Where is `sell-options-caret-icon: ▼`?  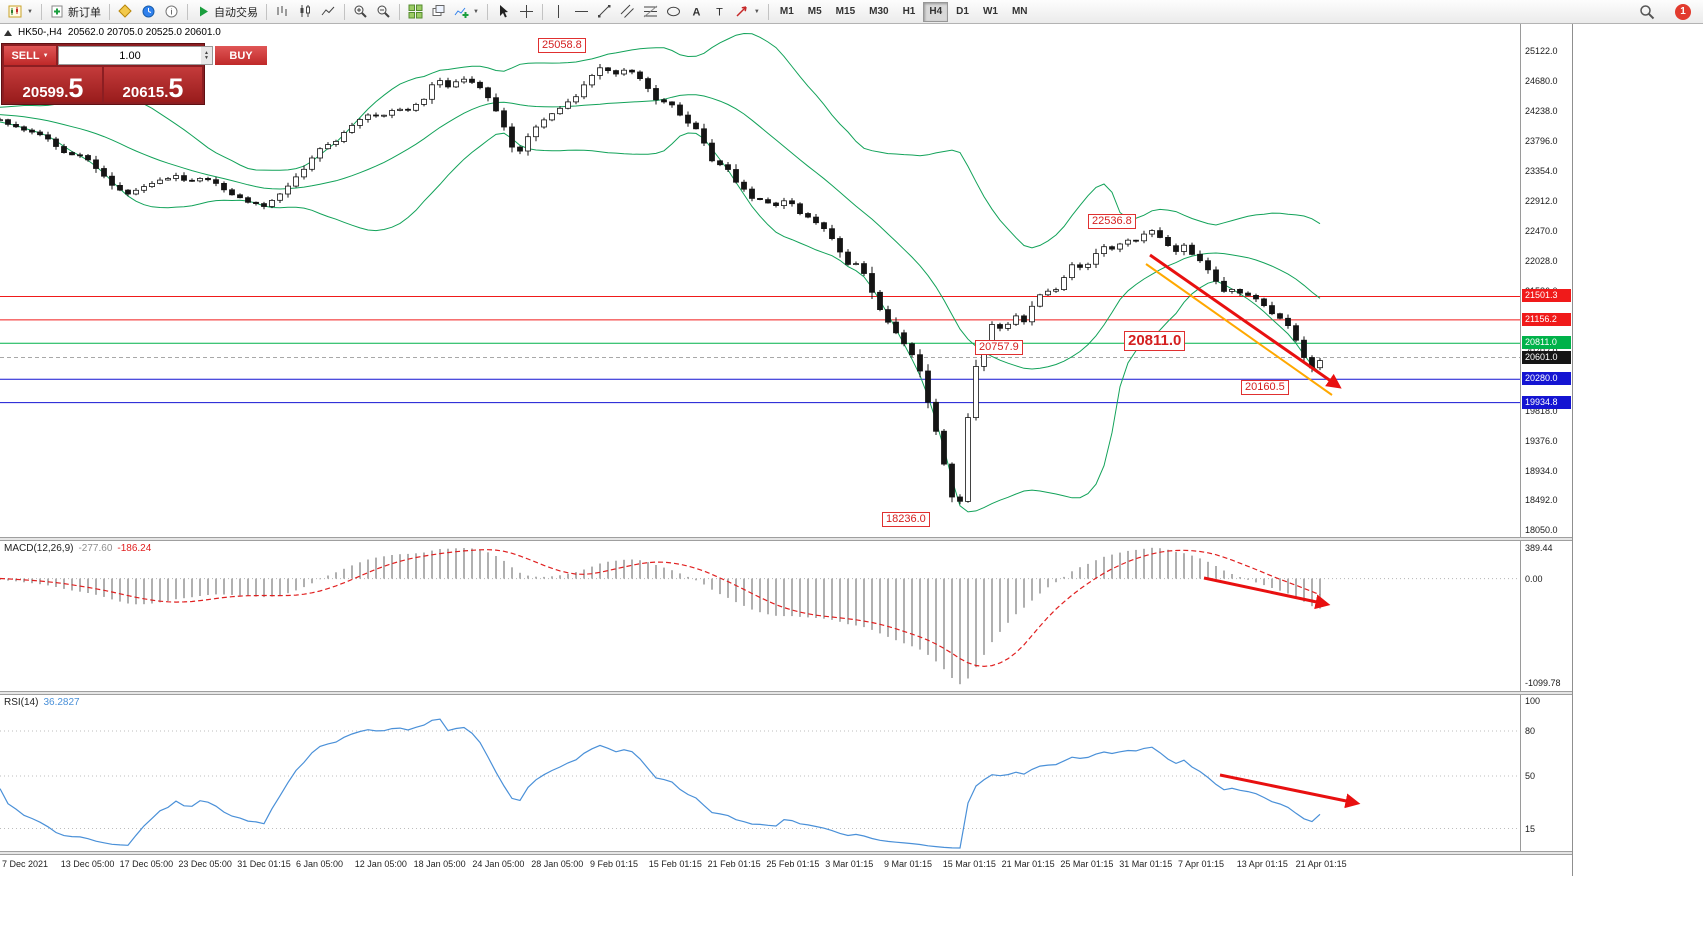 sell-options-caret-icon: ▼ is located at coordinates (45, 55).